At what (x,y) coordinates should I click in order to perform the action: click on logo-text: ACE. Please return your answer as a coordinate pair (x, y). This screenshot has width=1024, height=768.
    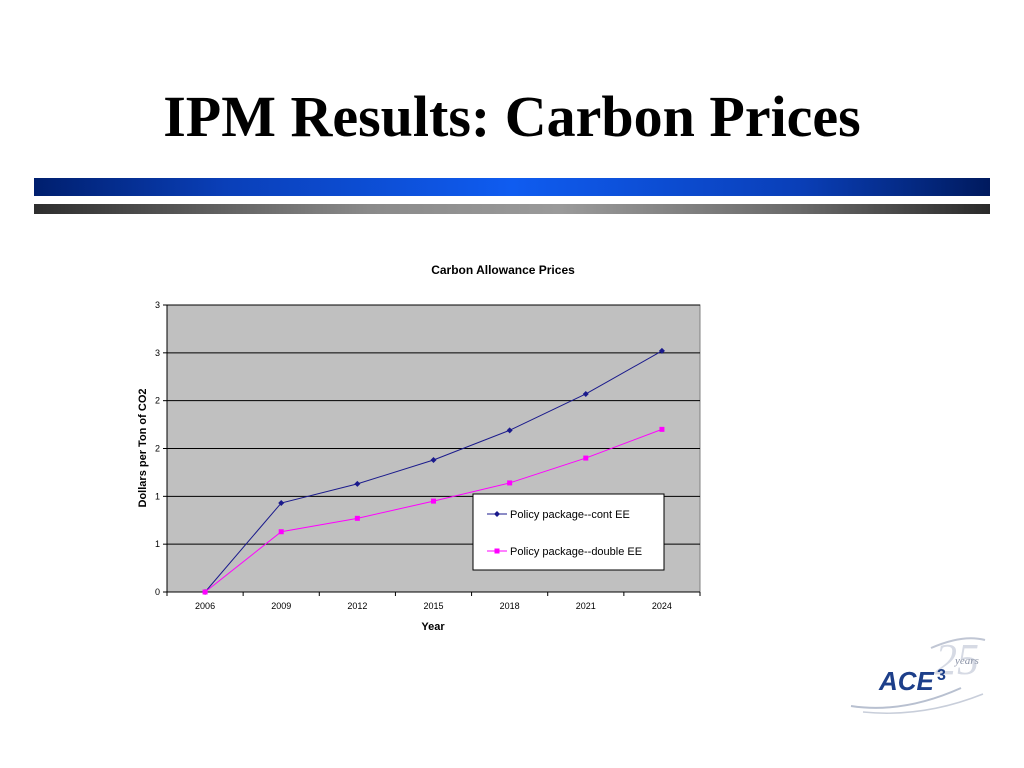
    Looking at the image, I should click on (906, 681).